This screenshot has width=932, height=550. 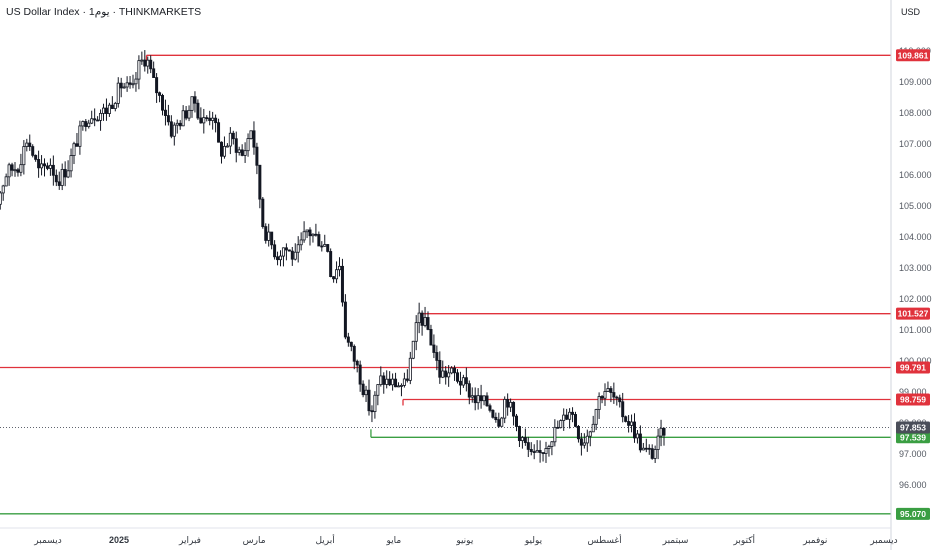 I want to click on y-tick-label: 101.000, so click(x=915, y=330).